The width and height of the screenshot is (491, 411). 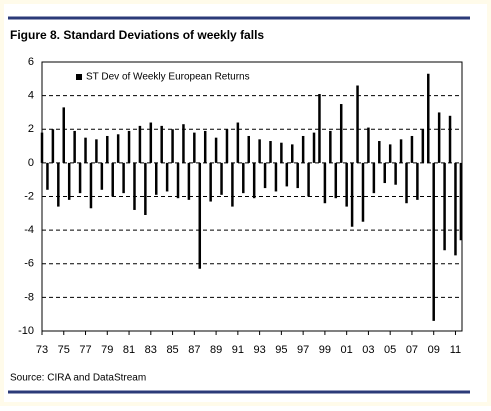 I want to click on x-tick-label: 89, so click(x=216, y=350).